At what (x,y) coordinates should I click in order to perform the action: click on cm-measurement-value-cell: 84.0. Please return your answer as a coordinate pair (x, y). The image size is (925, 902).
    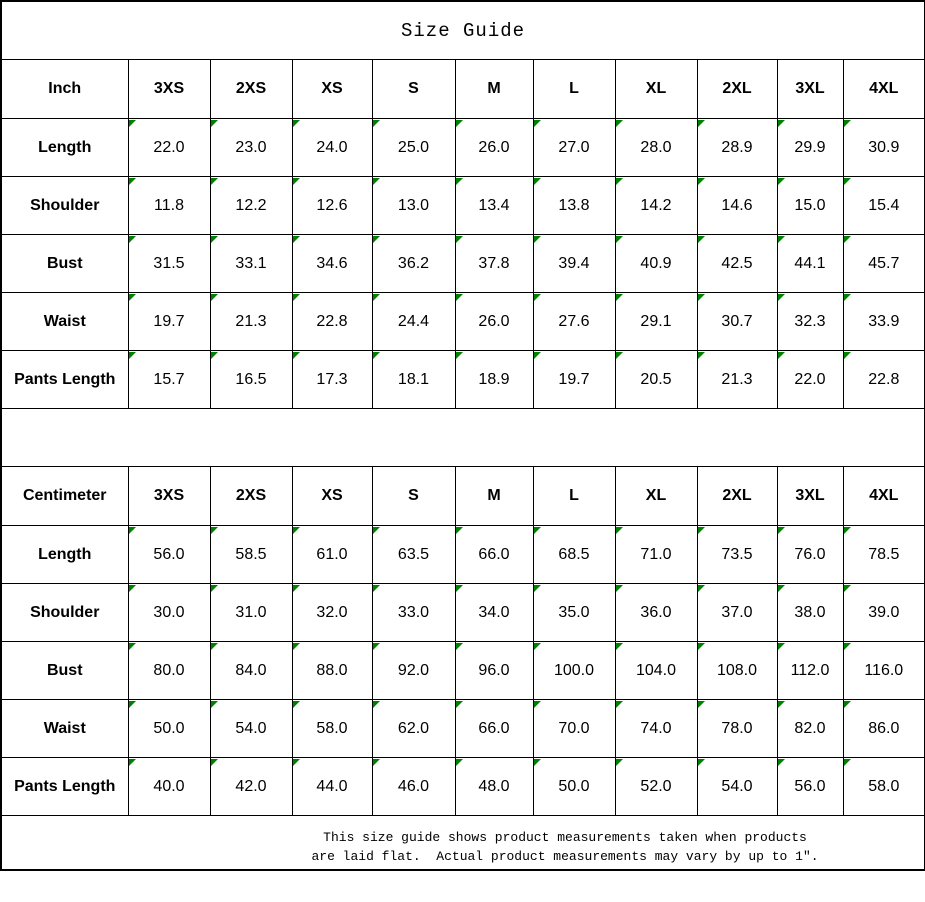
    Looking at the image, I should click on (251, 670).